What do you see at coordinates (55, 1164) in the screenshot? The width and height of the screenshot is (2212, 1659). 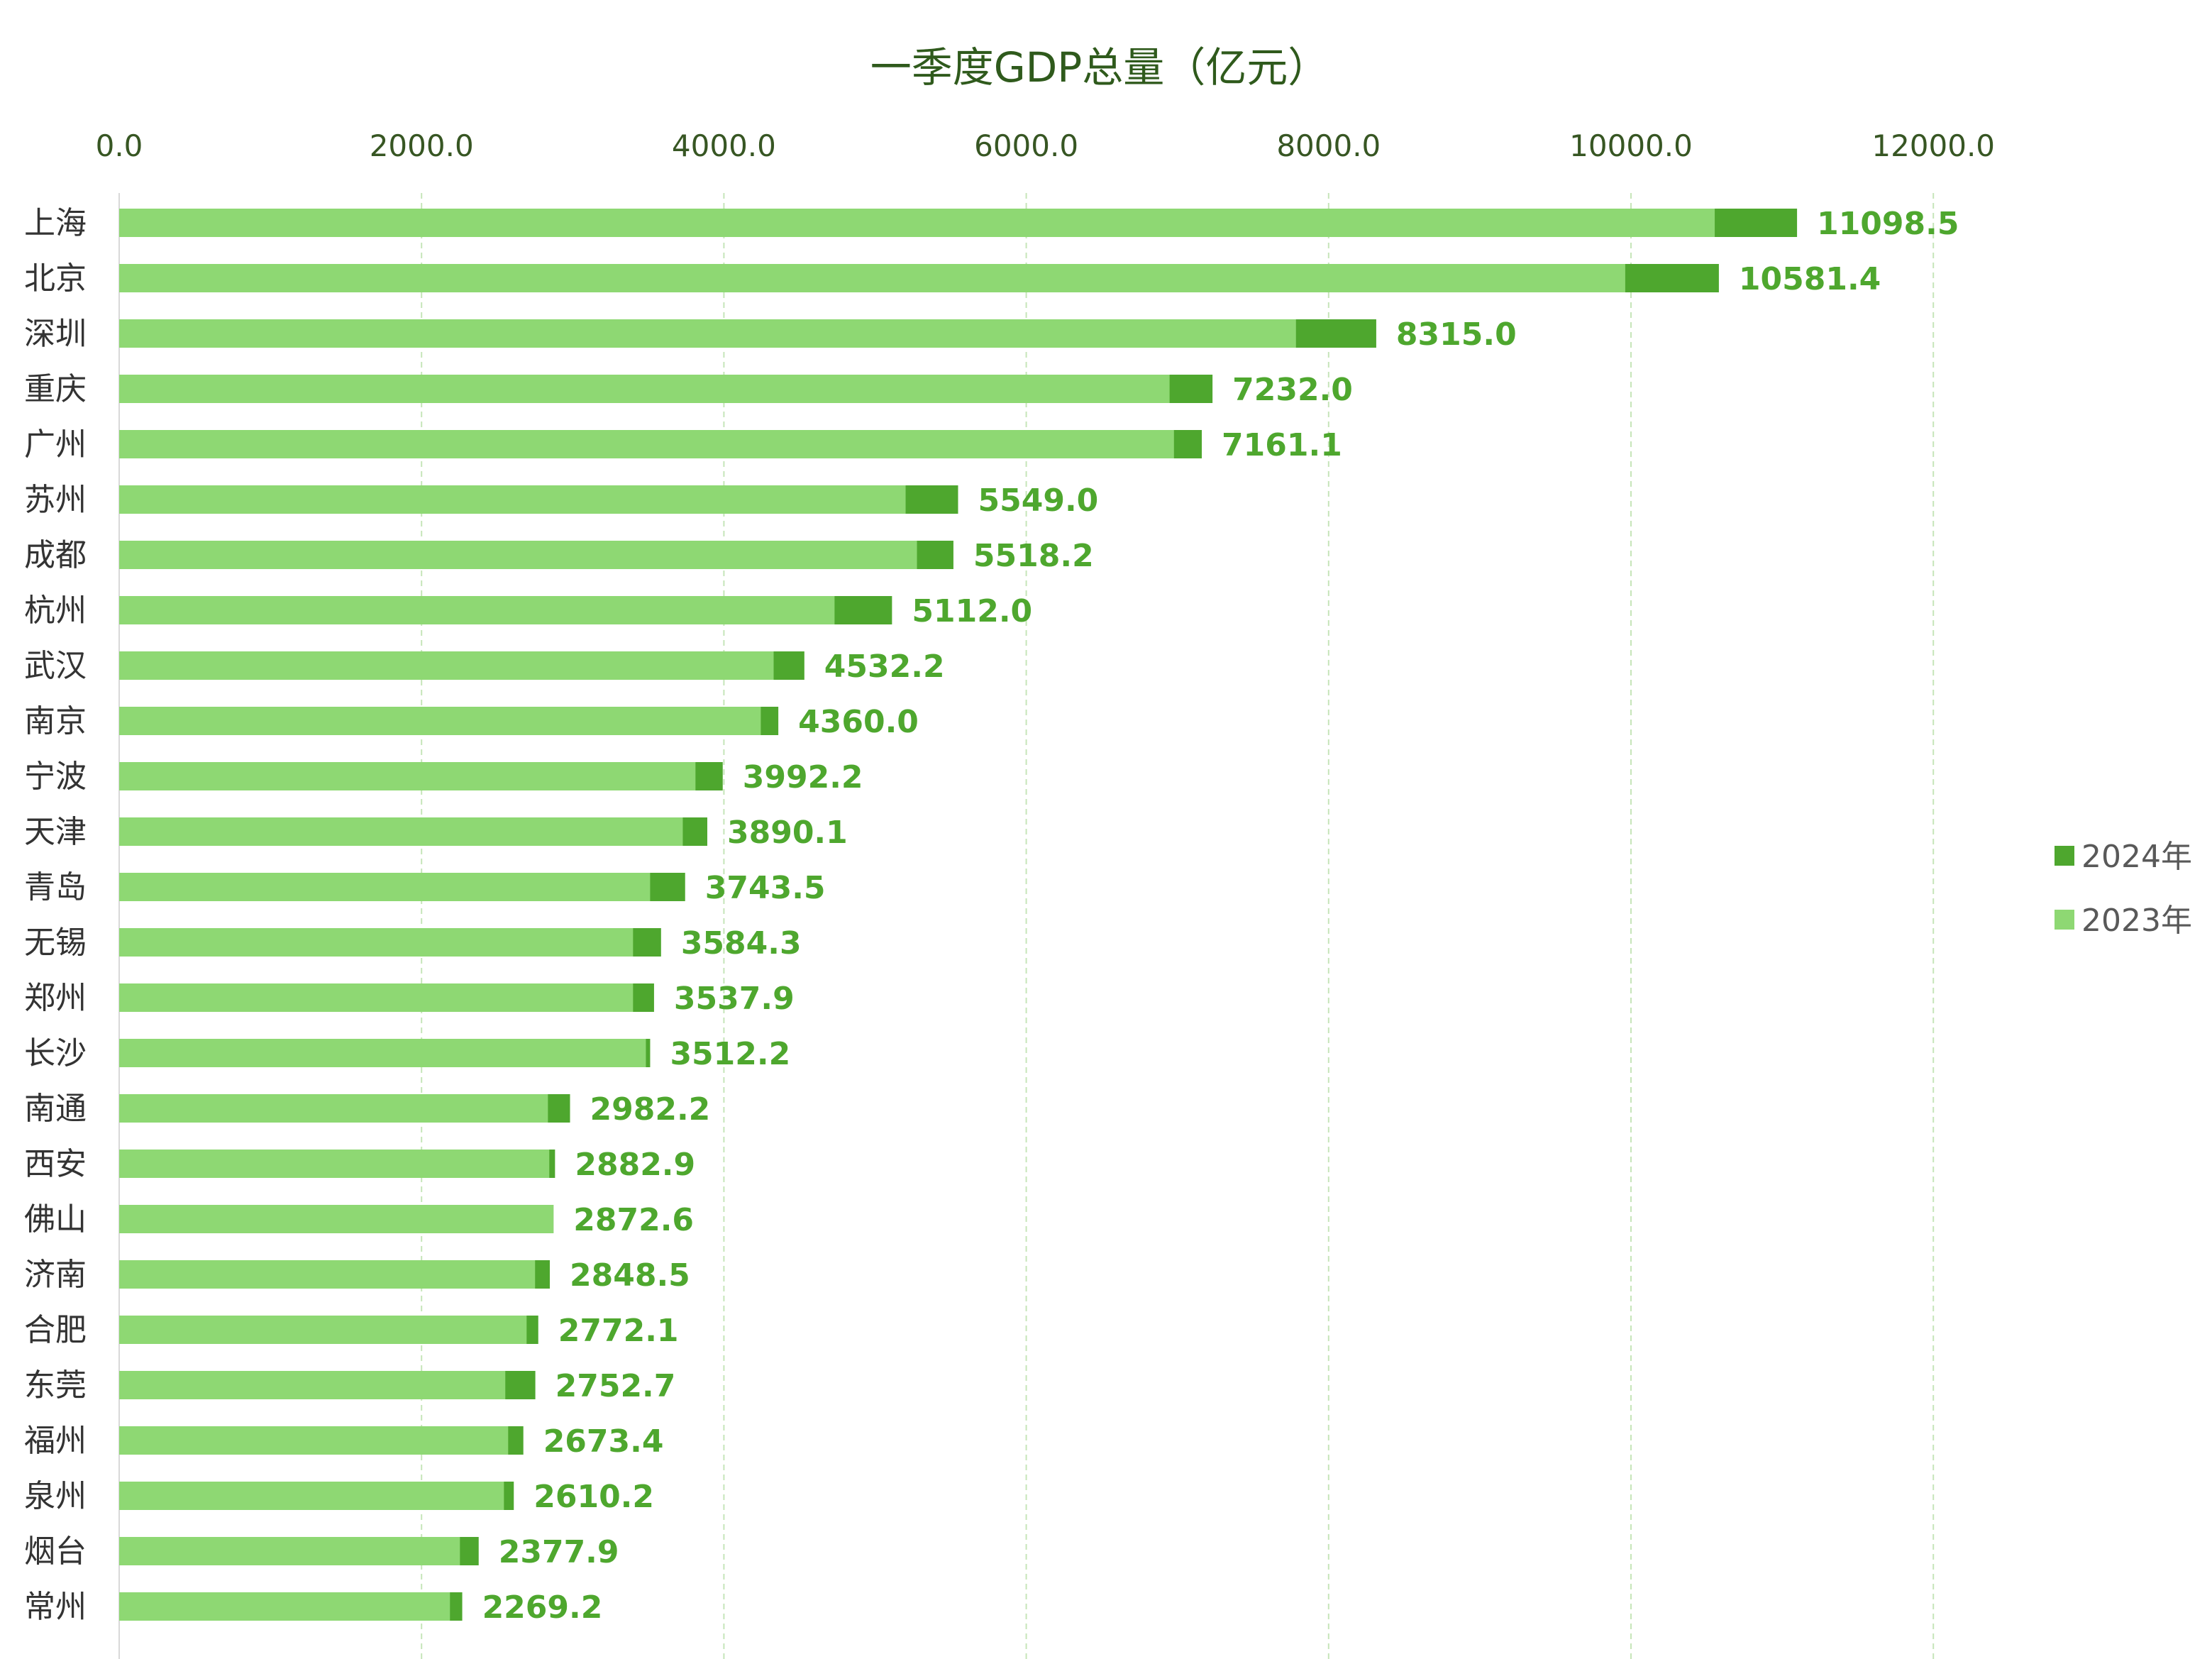 I see `category-label: 西安` at bounding box center [55, 1164].